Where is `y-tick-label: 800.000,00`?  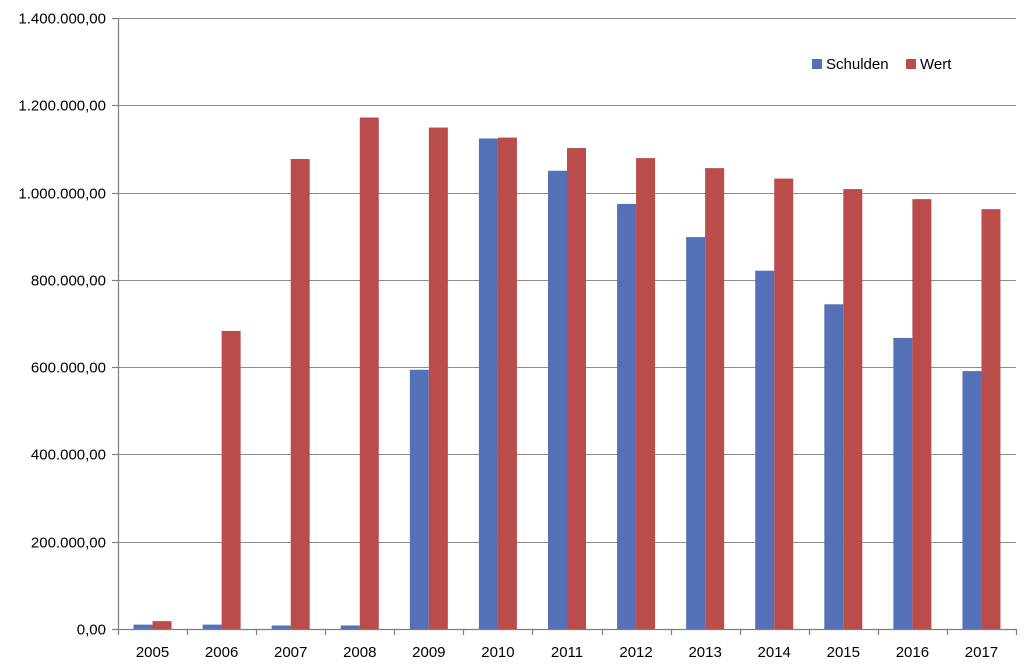 y-tick-label: 800.000,00 is located at coordinates (68, 281).